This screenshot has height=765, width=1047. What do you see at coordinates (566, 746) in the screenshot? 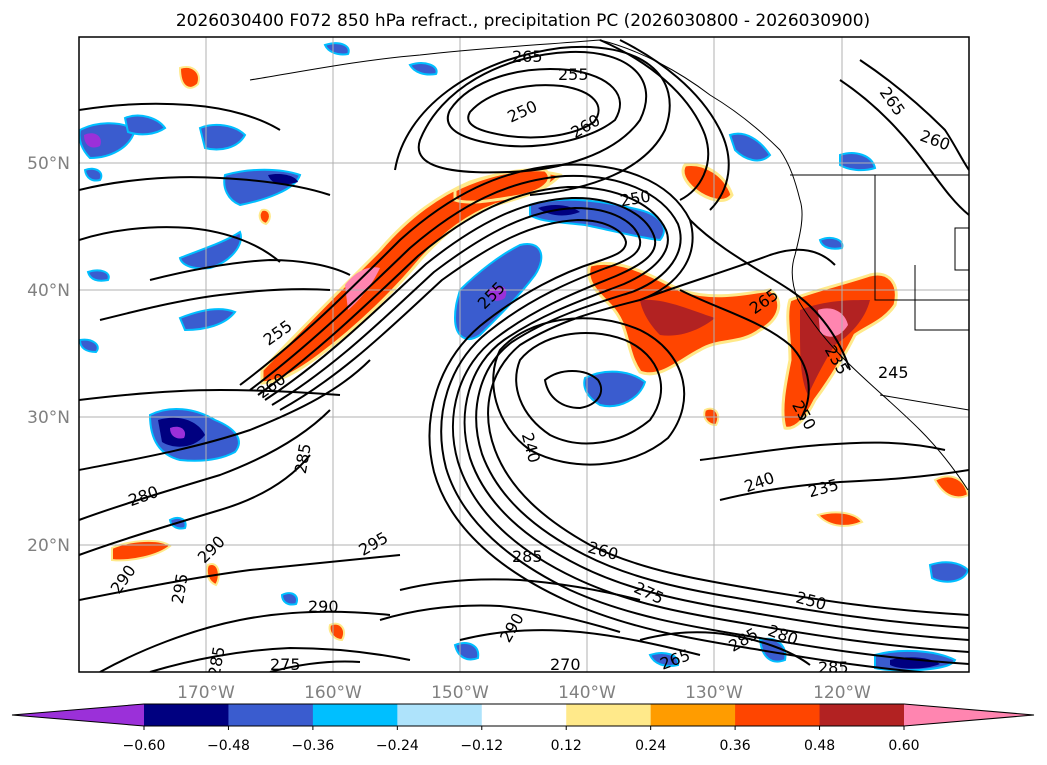
I see `colorbar-tick-label: 0.12` at bounding box center [566, 746].